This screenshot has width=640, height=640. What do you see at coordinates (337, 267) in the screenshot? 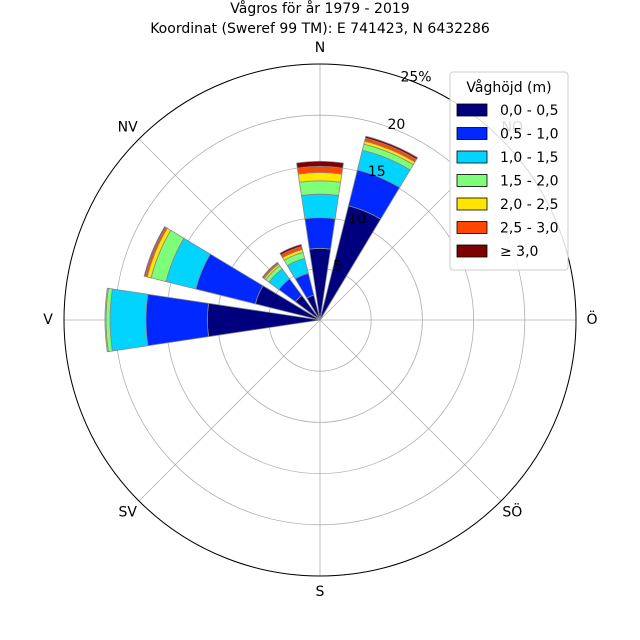
I see `radial-tick-label: 5` at bounding box center [337, 267].